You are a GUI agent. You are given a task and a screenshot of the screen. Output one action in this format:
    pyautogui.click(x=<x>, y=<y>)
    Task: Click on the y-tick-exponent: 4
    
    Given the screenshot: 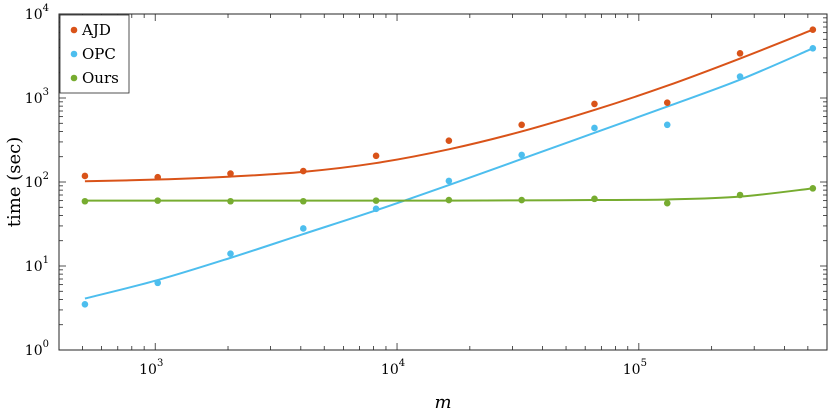 What is the action you would take?
    pyautogui.click(x=46, y=8)
    